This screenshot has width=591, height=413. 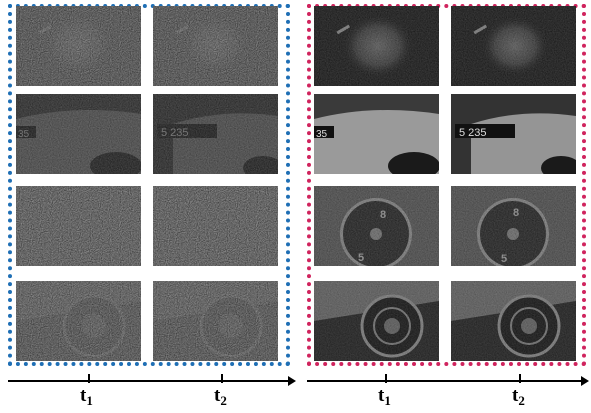 What do you see at coordinates (78, 46) in the screenshot?
I see `frame-burst-noisy-t1` at bounding box center [78, 46].